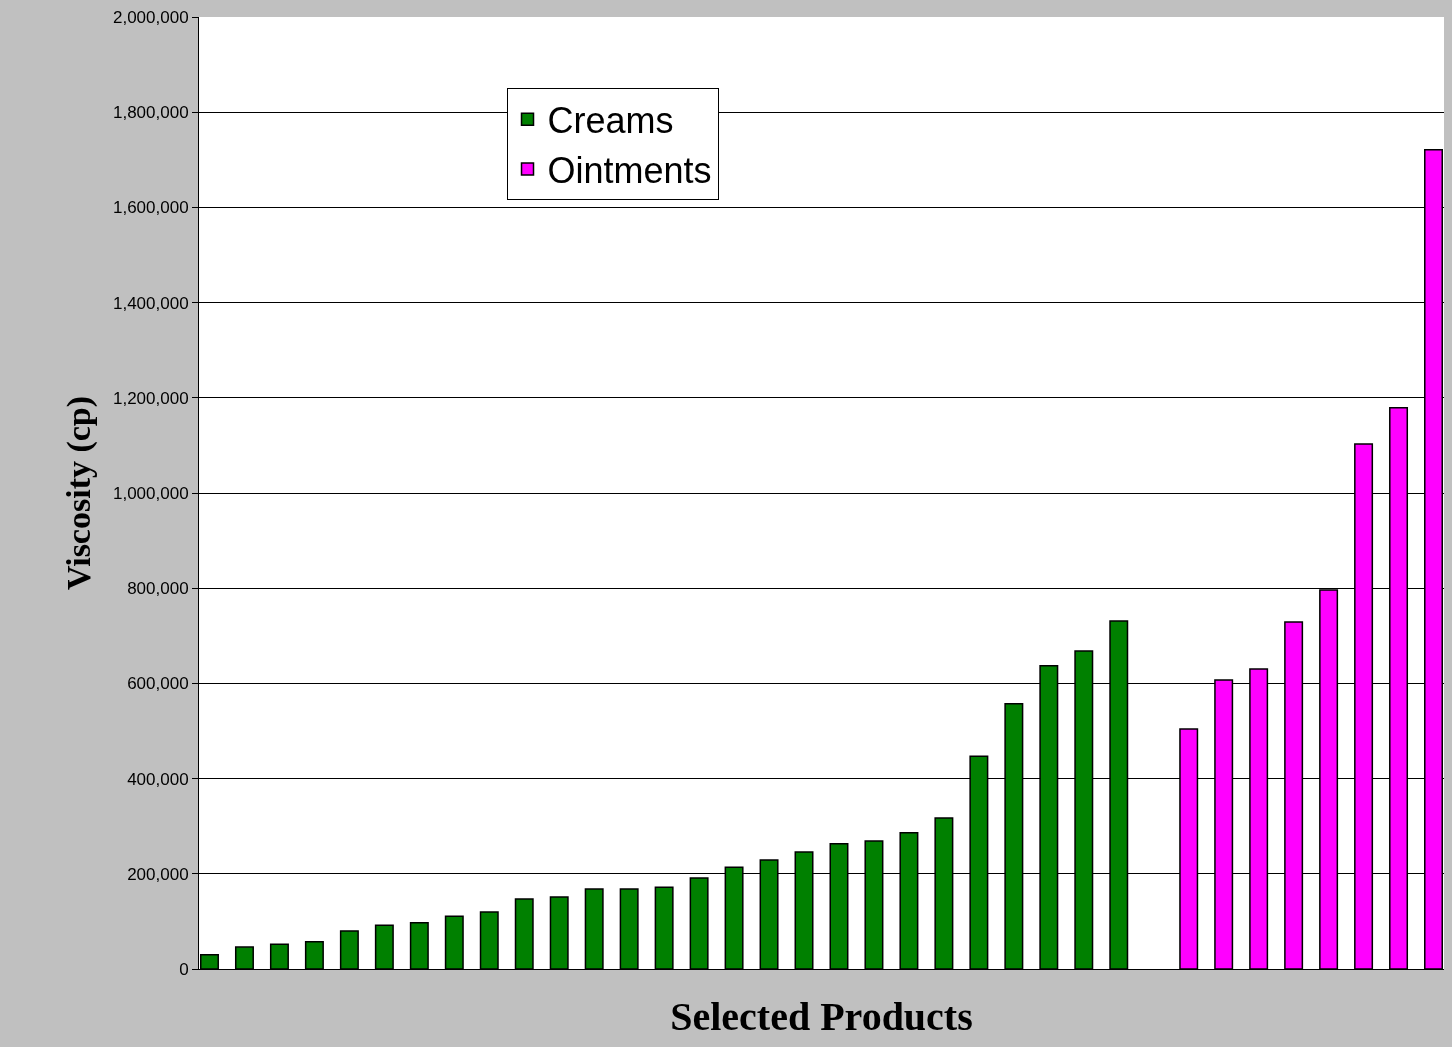  Describe the element at coordinates (150, 208) in the screenshot. I see `y-tick-label: 1,600,000` at that location.